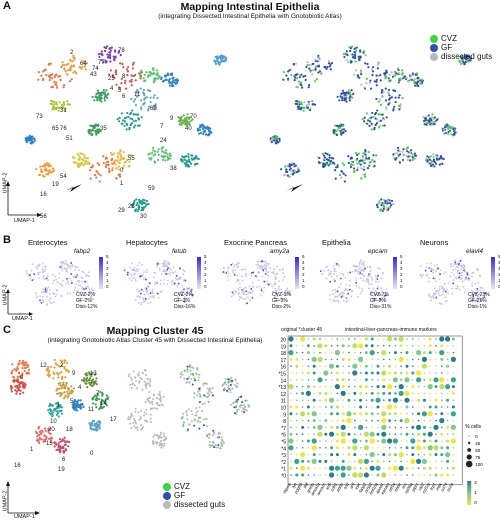  Describe the element at coordinates (297, 273) in the screenshot. I see `colorbar` at that location.